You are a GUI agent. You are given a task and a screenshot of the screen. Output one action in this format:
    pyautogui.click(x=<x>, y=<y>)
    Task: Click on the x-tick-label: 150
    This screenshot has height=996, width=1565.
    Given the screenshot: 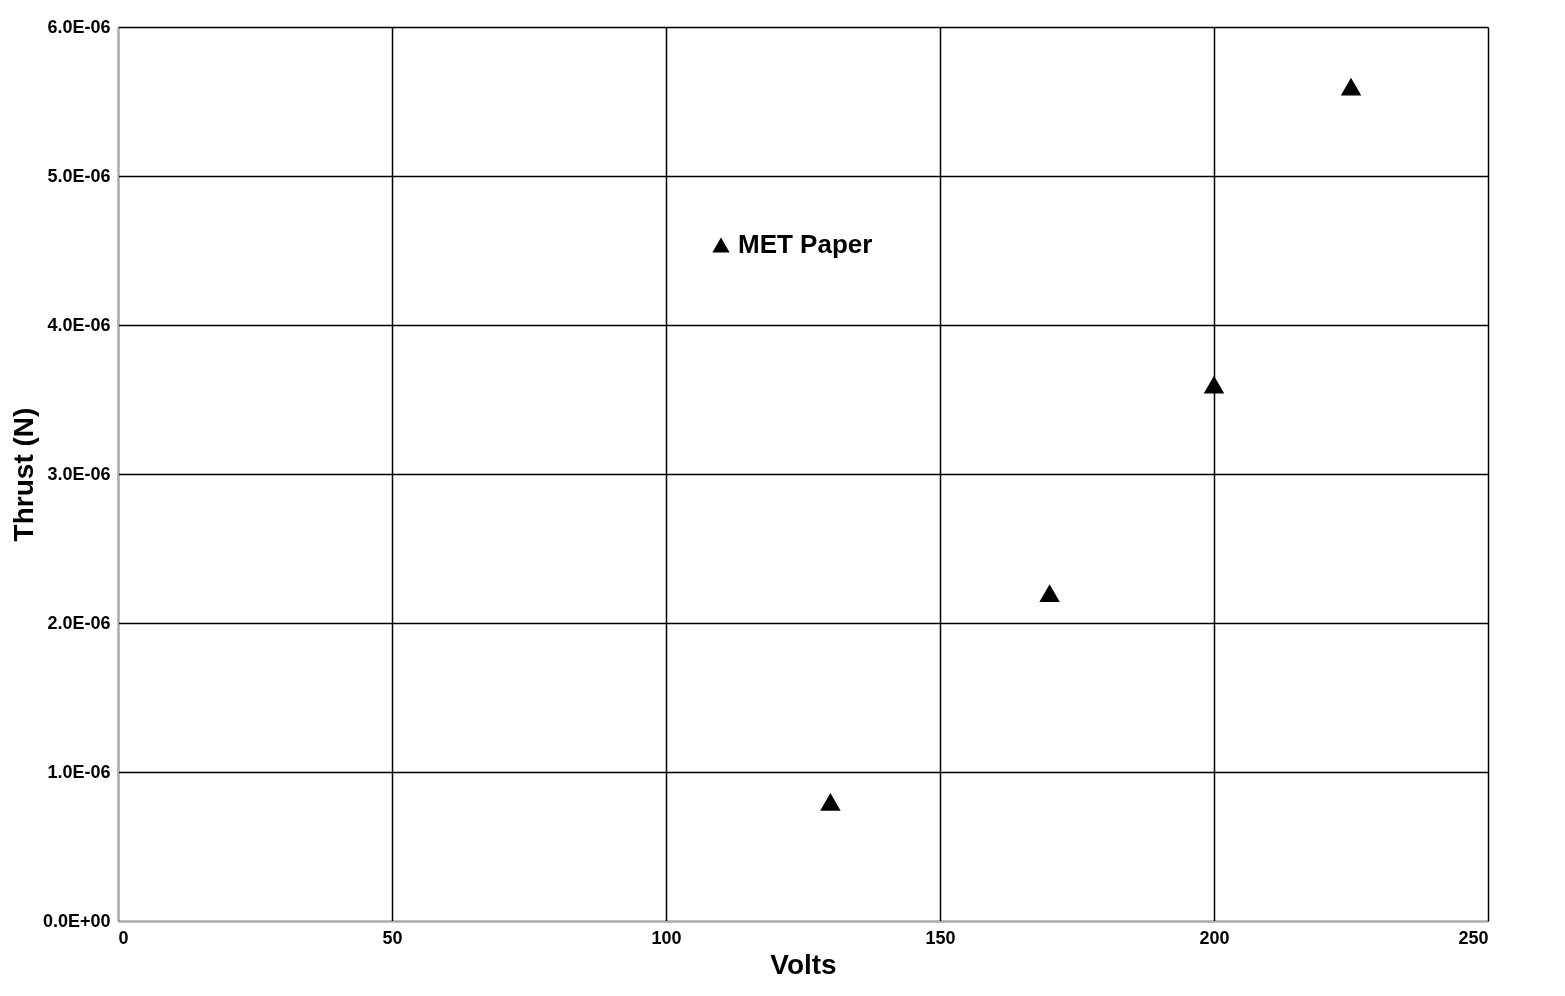 What is the action you would take?
    pyautogui.click(x=940, y=937)
    